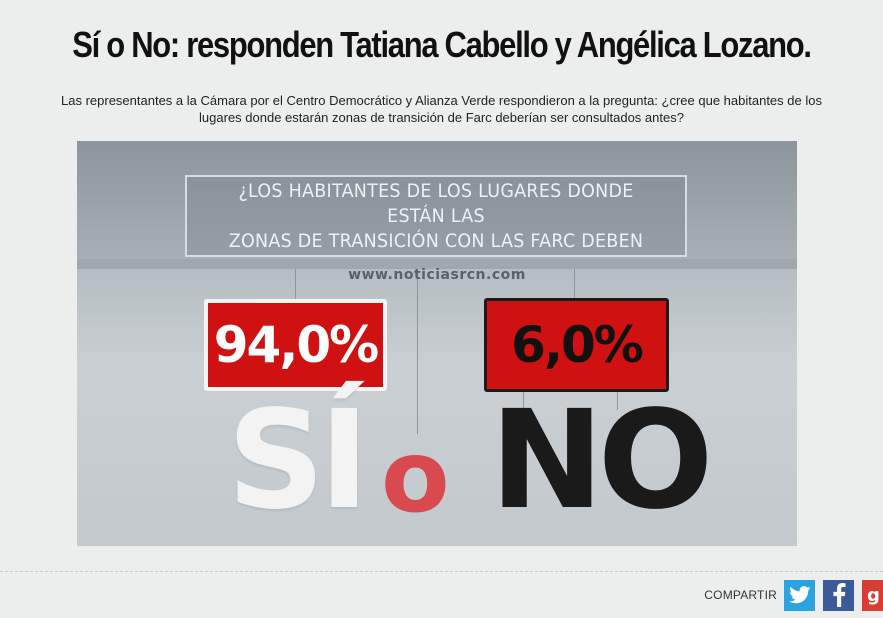 The height and width of the screenshot is (618, 883). I want to click on yes-percentage-box: 94,0%, so click(295, 345).